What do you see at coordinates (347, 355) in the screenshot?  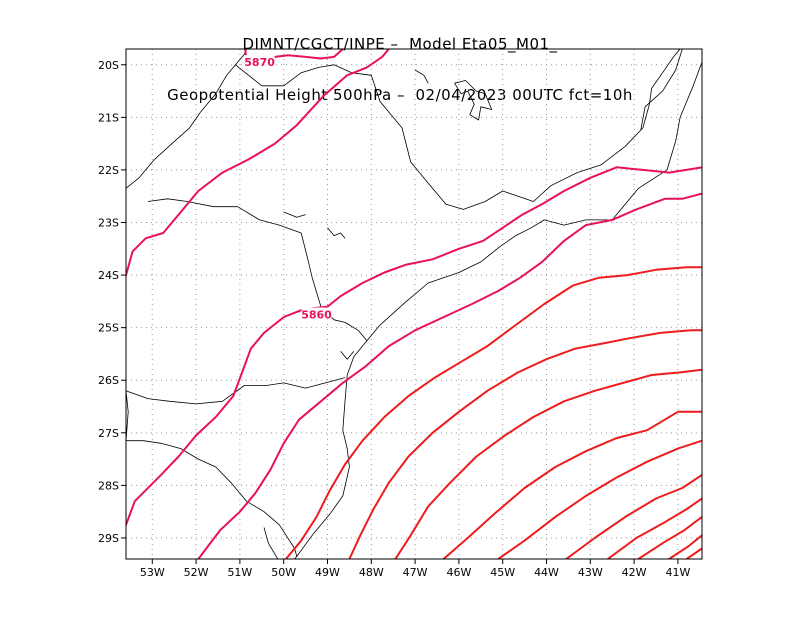 I see `boundary-bay-paranagua` at bounding box center [347, 355].